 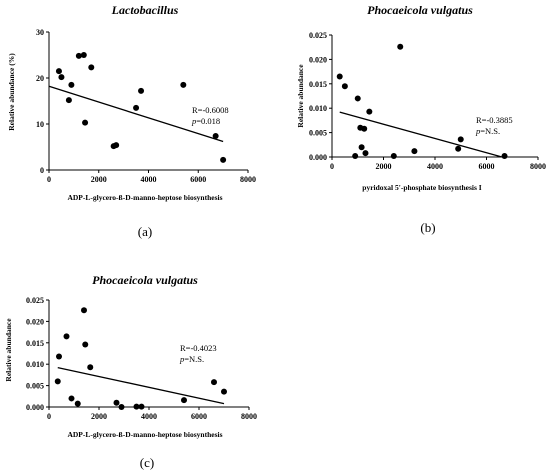 What do you see at coordinates (210, 110) in the screenshot?
I see `panel-a-r-annotation: R=-0.6008` at bounding box center [210, 110].